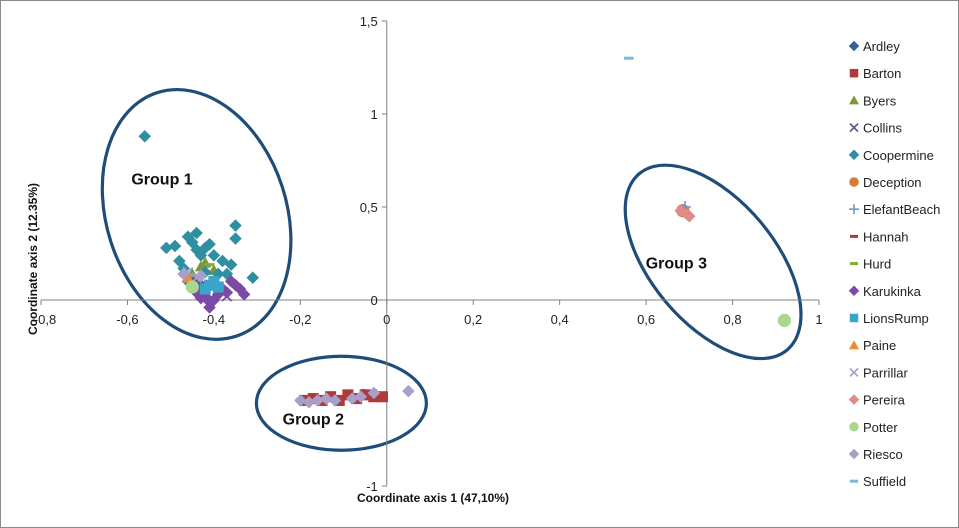 The width and height of the screenshot is (959, 528). Describe the element at coordinates (881, 46) in the screenshot. I see `legend-label-ardley: Ardley` at that location.